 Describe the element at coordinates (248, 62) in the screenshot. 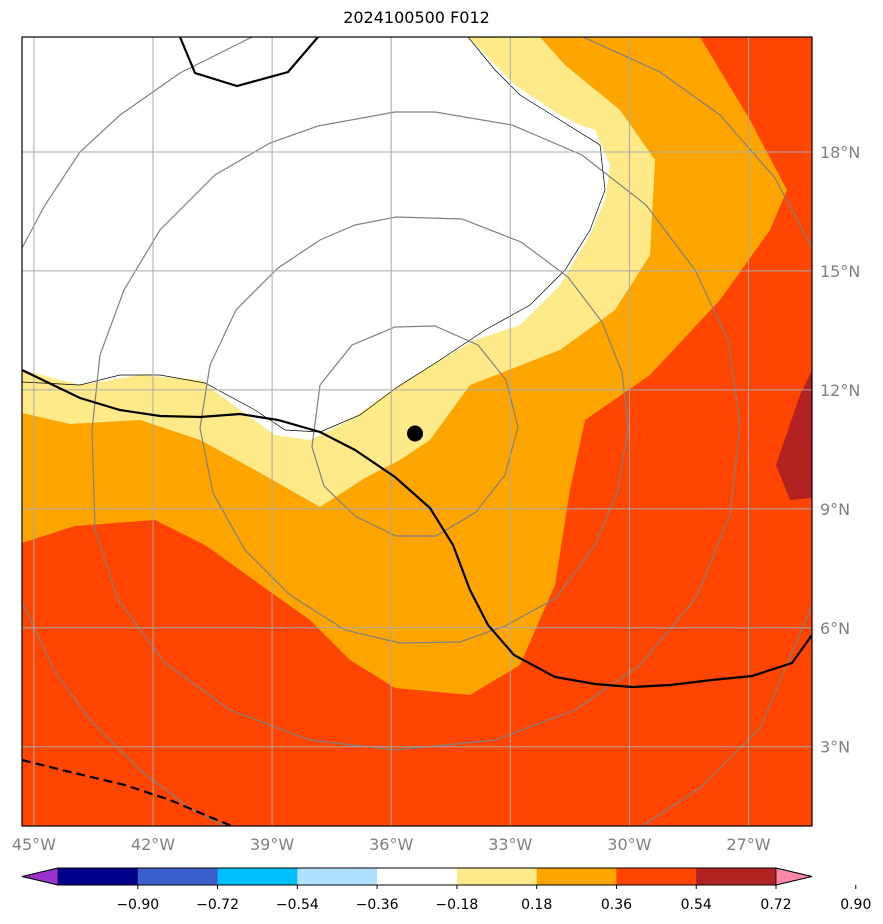

I see `thick-contour-top` at that location.